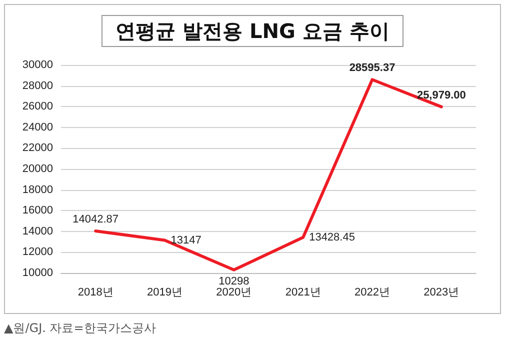 Image resolution: width=505 pixels, height=342 pixels. I want to click on y-tick-label: 30000, so click(37, 65).